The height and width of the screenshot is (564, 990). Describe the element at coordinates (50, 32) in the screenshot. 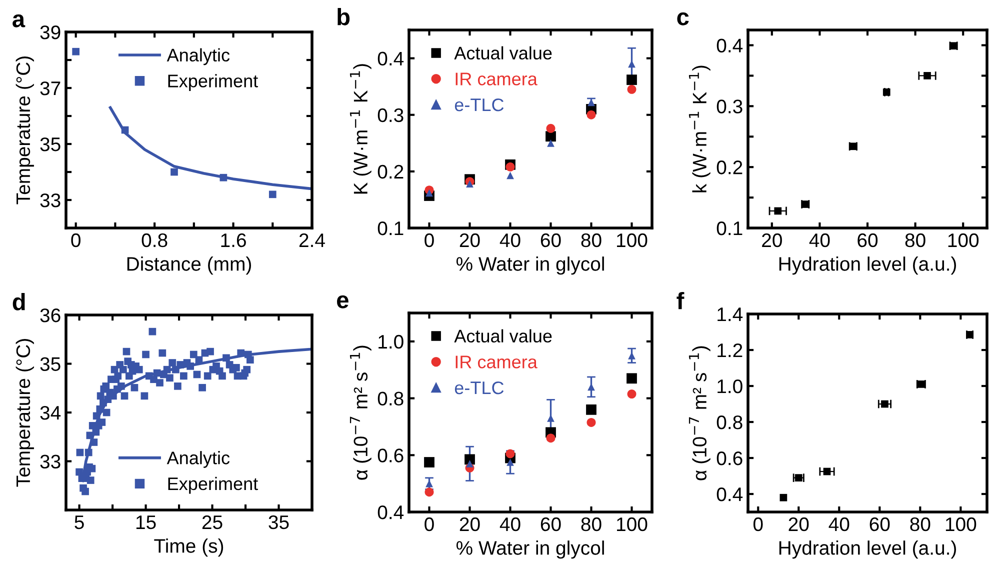

I see `y-tick-label: 39` at that location.